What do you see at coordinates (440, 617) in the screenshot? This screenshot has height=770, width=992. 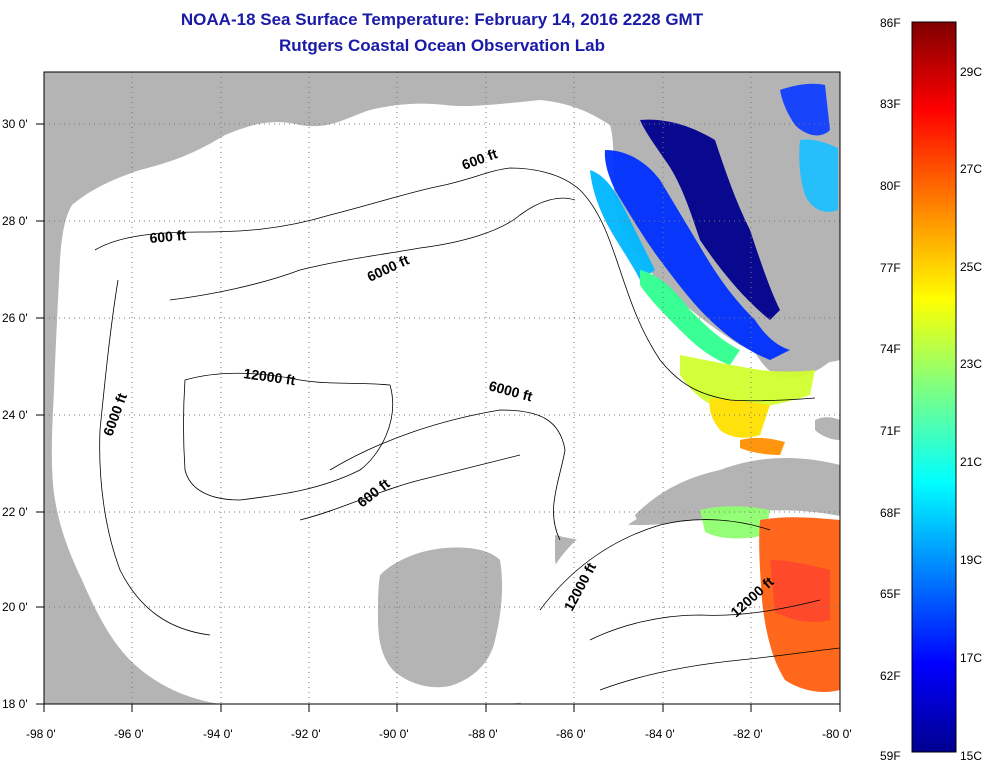 I see `yucatan-land` at bounding box center [440, 617].